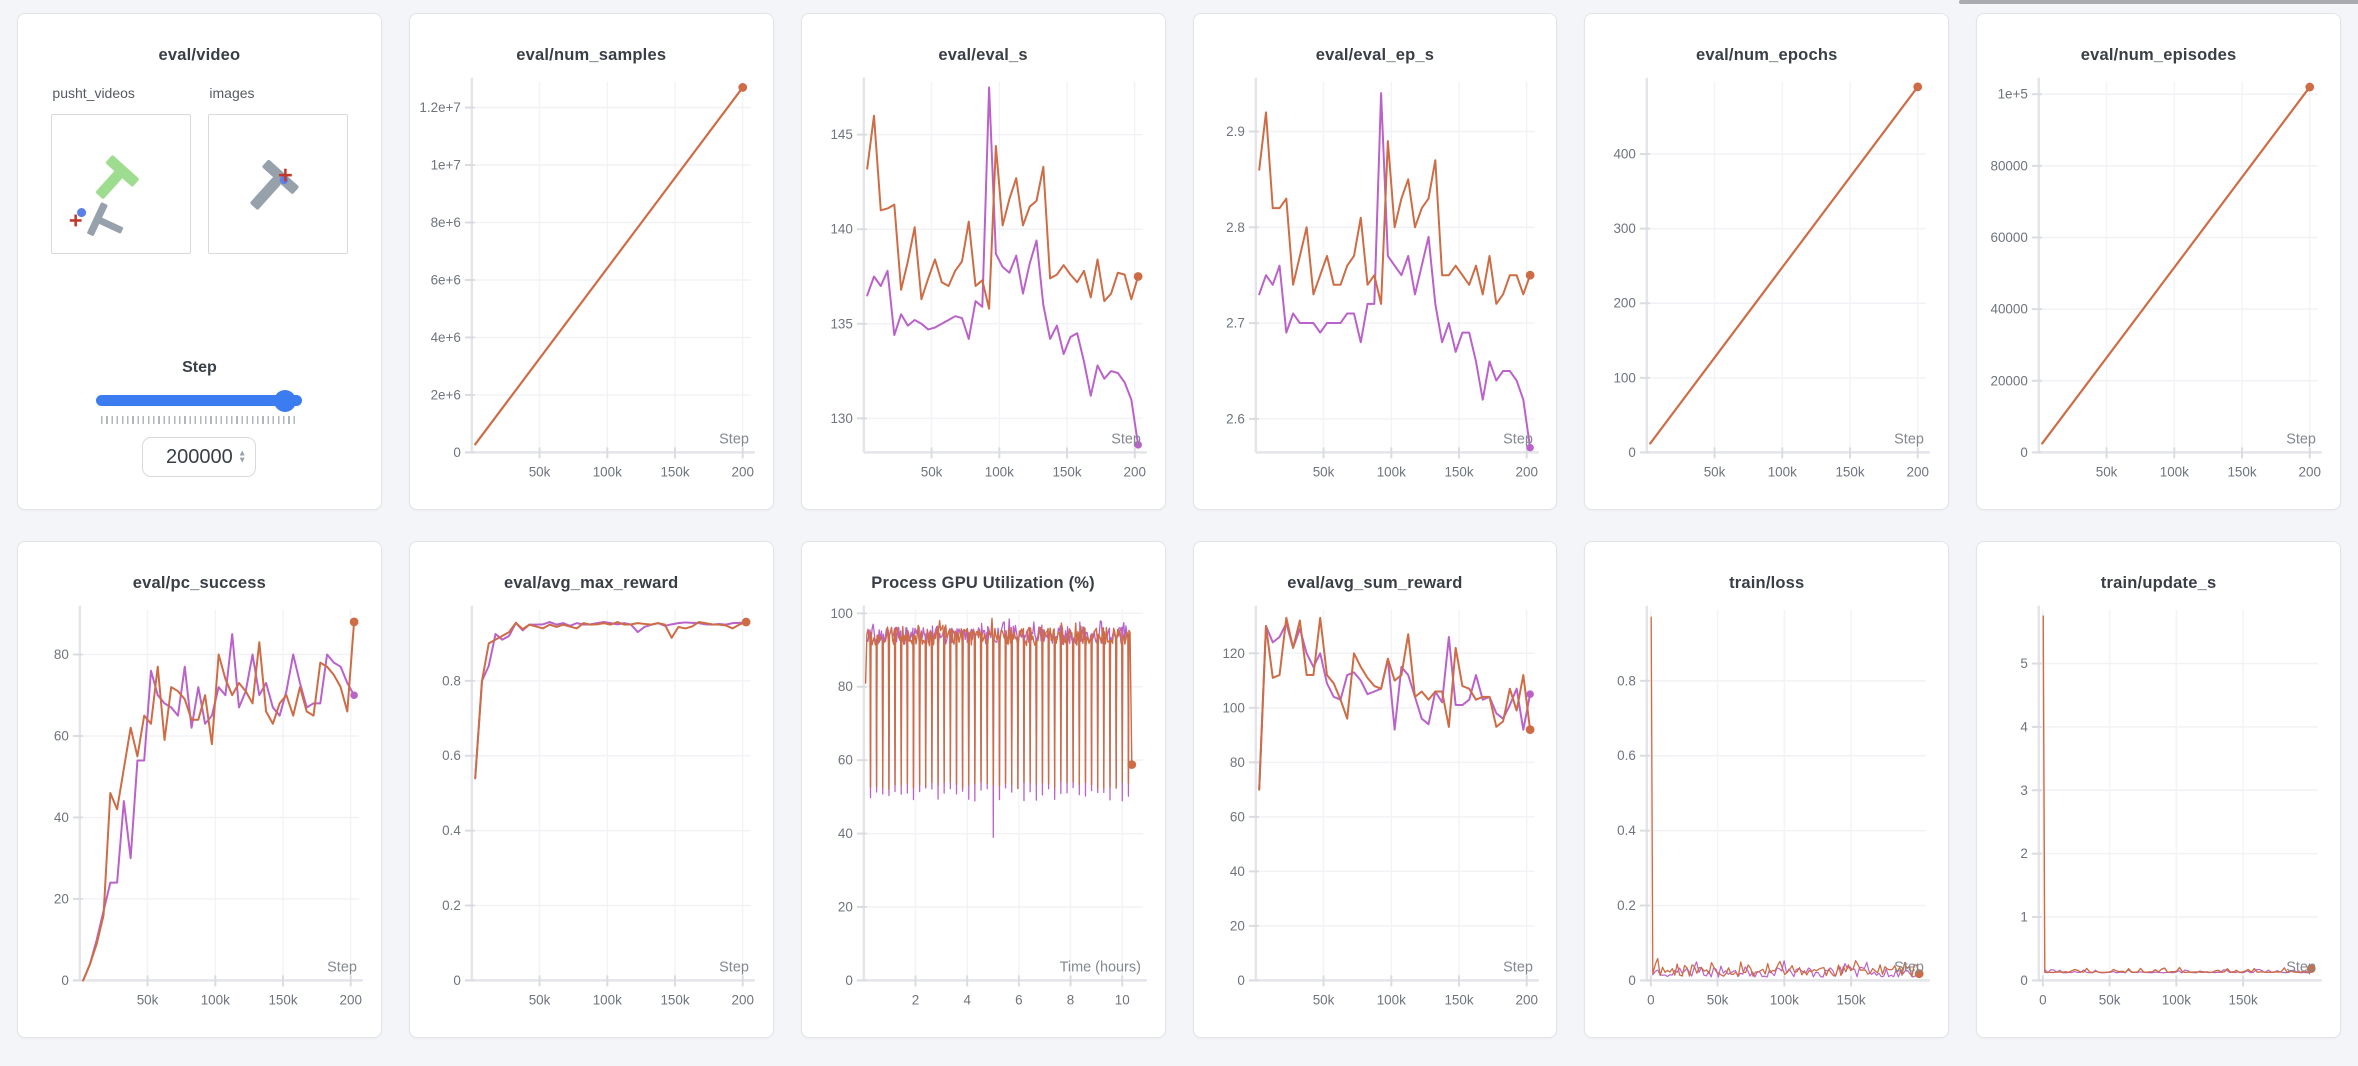  Describe the element at coordinates (1375, 281) in the screenshot. I see `chart-canvas: 2.6 2.7 2.8 2.9 50k 100k 150k 200 Step` at that location.